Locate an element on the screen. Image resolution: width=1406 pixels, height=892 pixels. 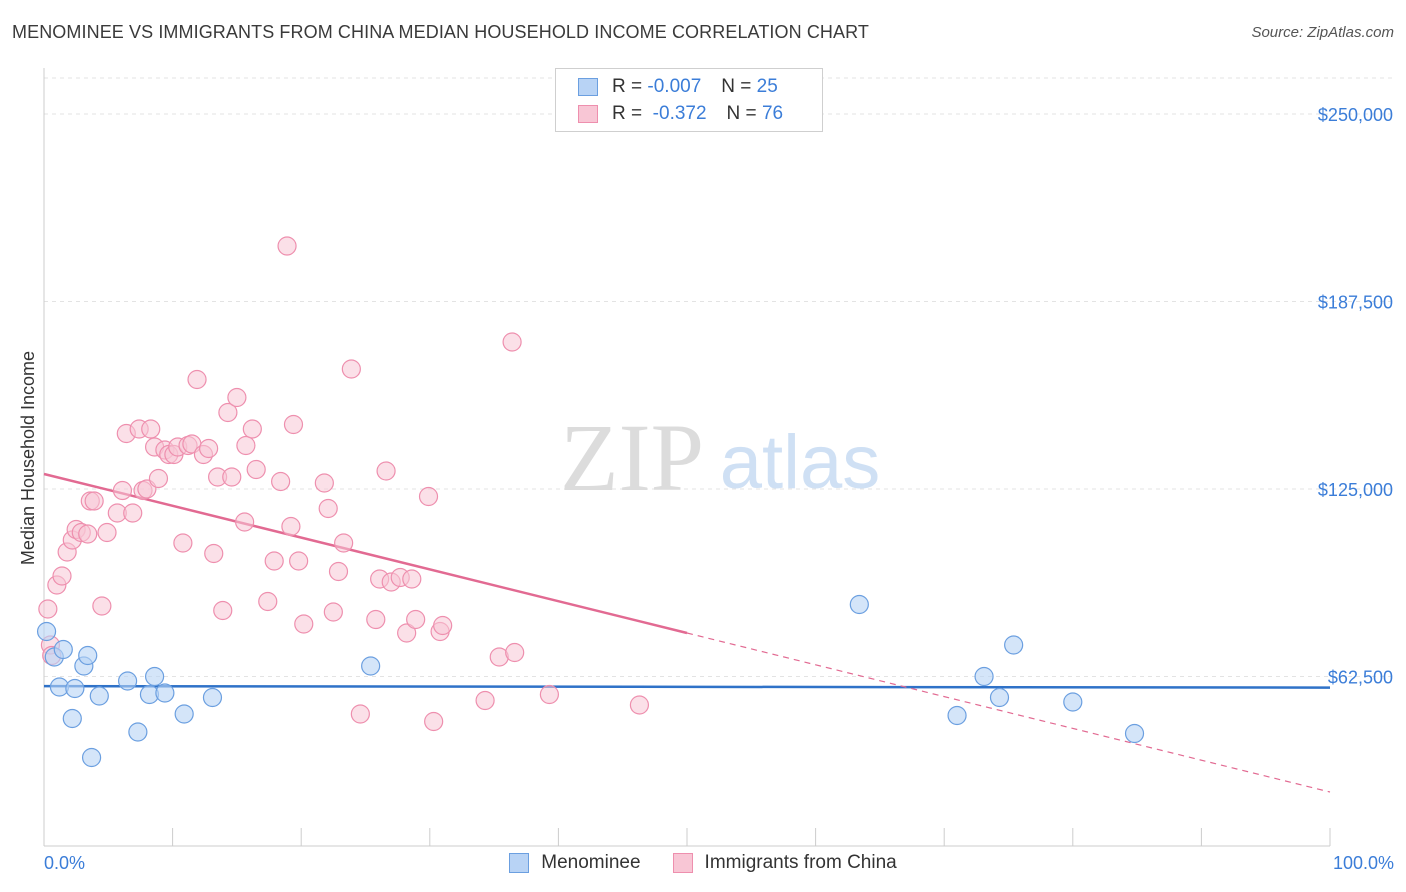
y-tick-labels: $62,500 $125,000 $187,500 $250,000 is located at coordinates (1355, 396).